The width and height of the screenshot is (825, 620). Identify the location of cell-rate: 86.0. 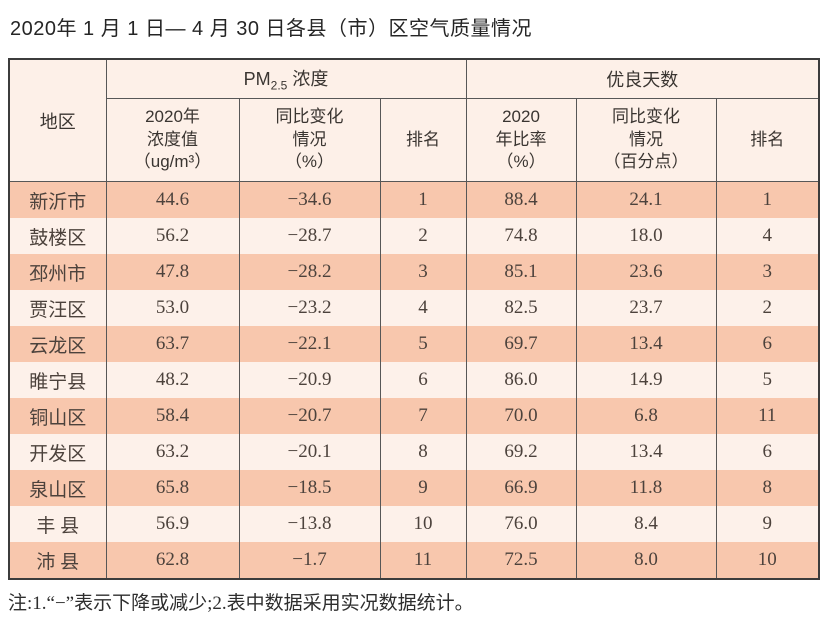
(521, 380).